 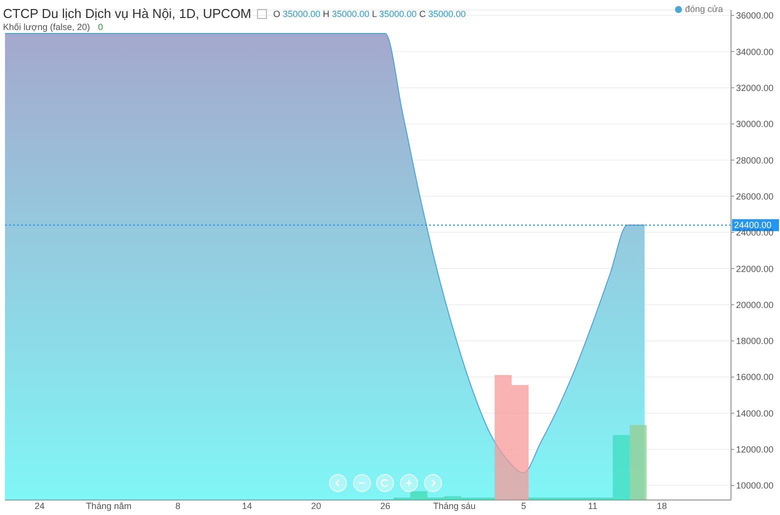 I want to click on x-tick-label: 26, so click(x=385, y=506).